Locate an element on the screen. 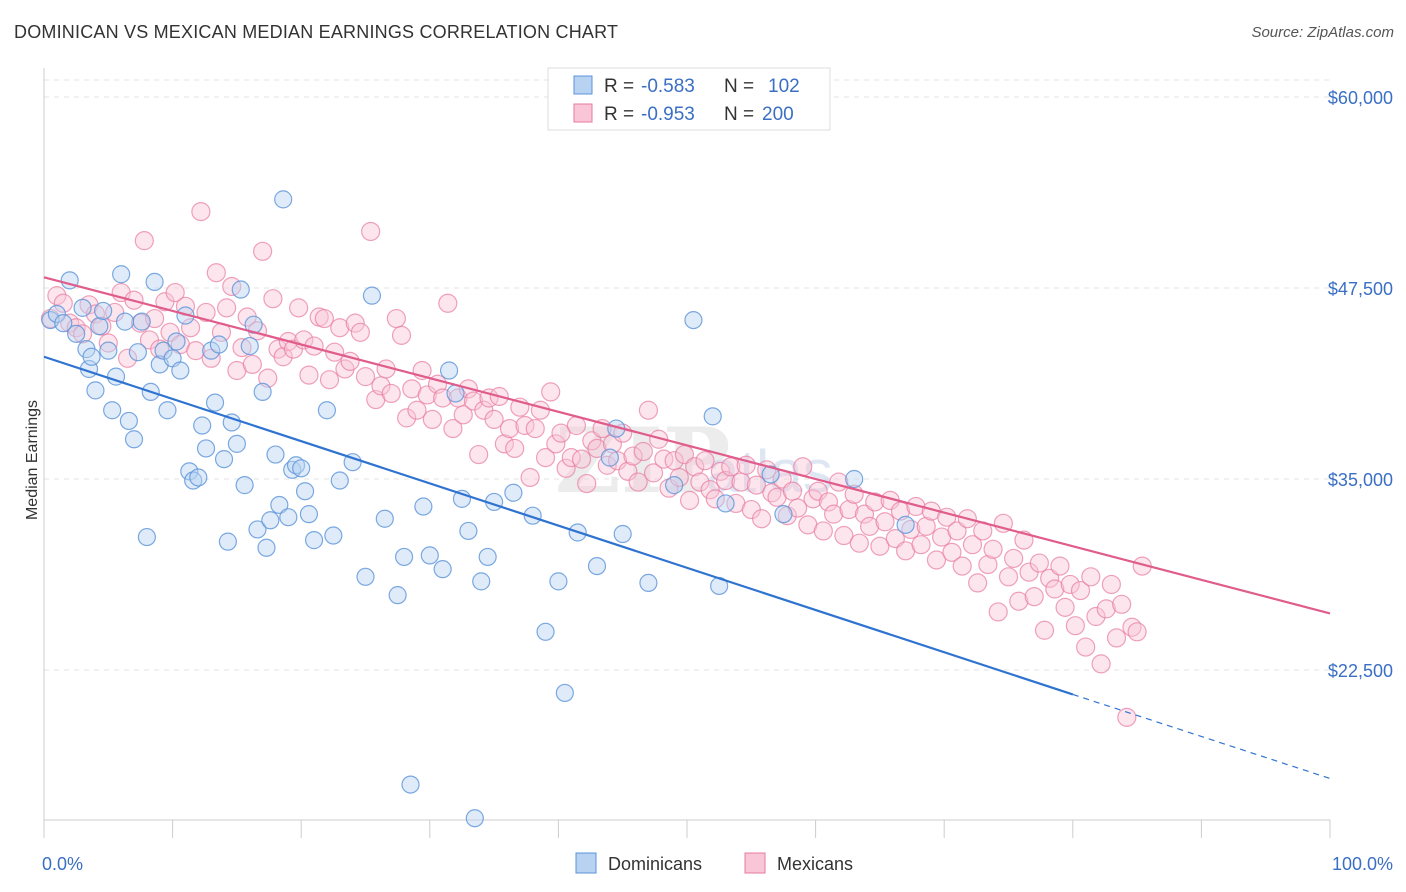  x-tick-label-0: 0.0% is located at coordinates (62, 864).